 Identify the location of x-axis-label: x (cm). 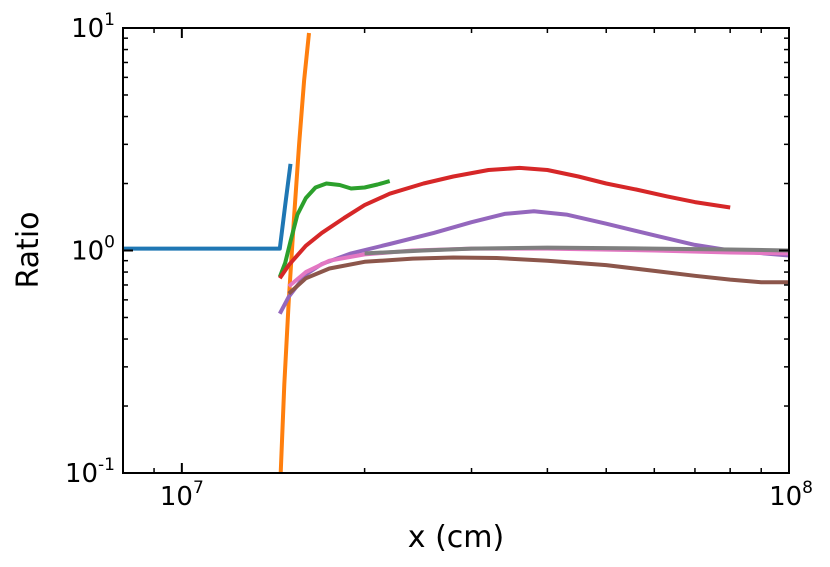
(456, 537).